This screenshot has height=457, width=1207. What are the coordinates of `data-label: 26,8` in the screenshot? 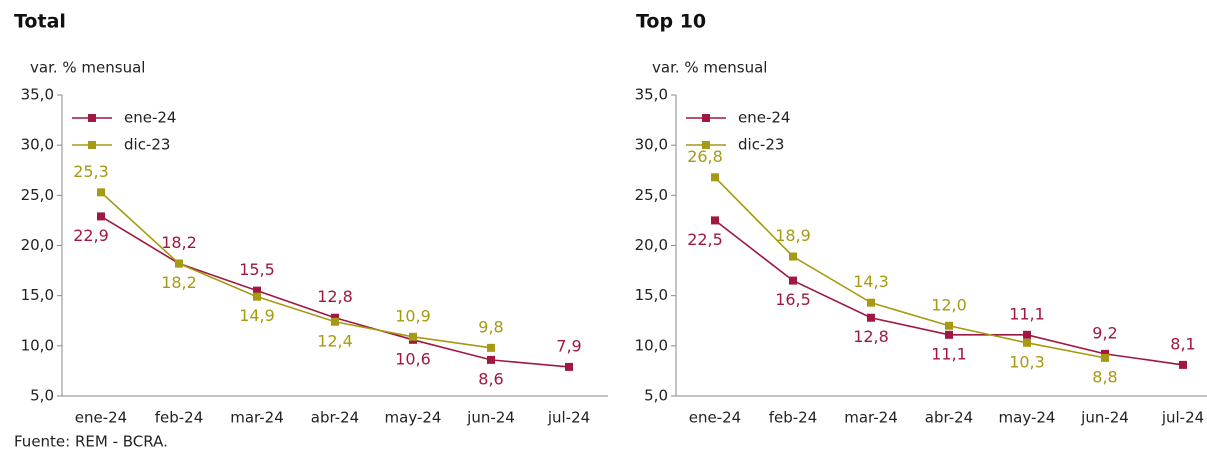 It's located at (705, 156).